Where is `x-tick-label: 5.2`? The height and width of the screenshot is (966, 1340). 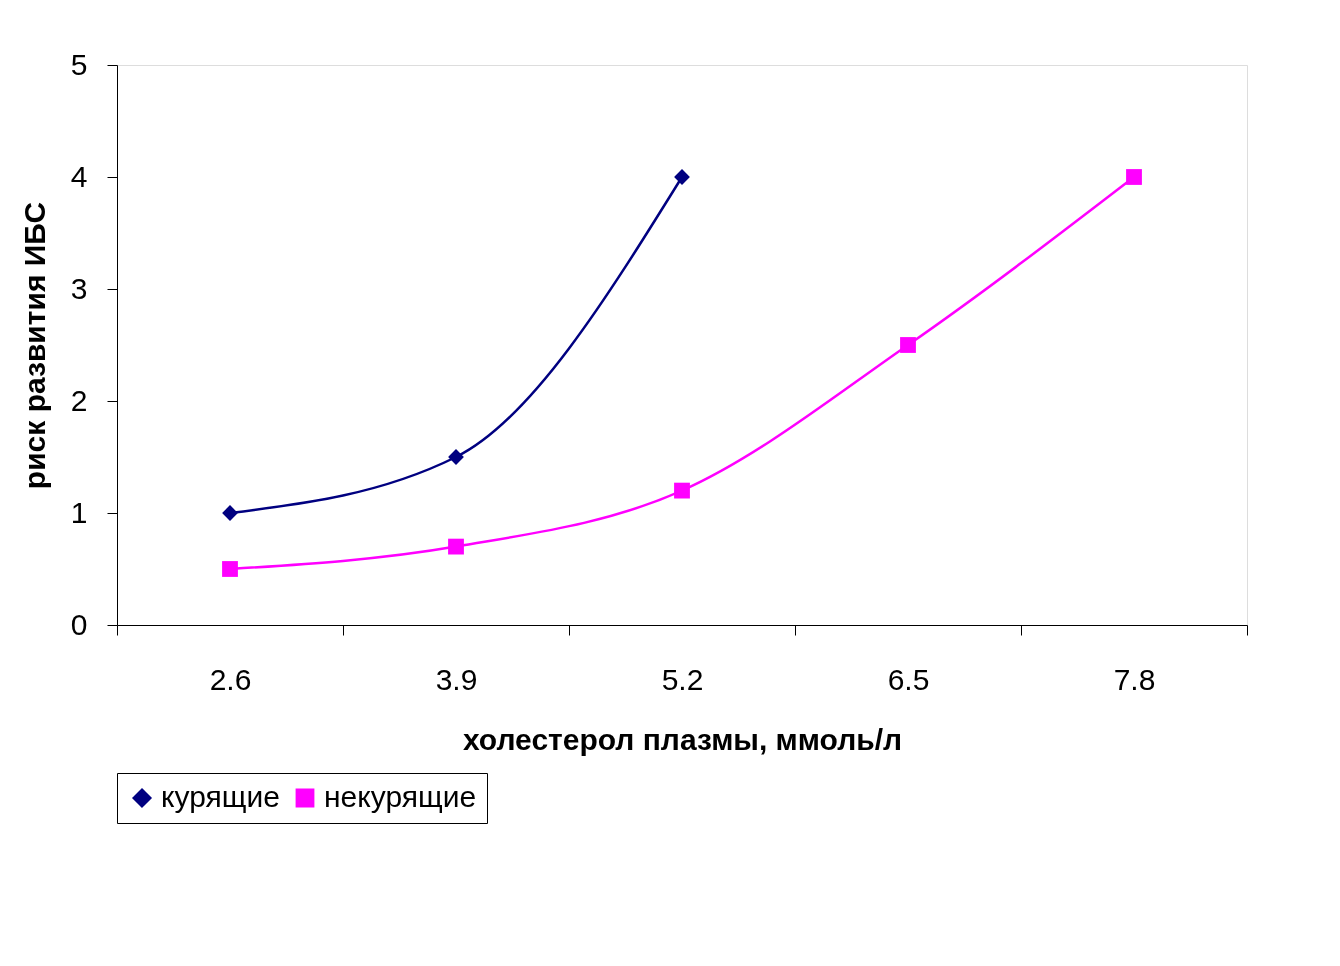 x-tick-label: 5.2 is located at coordinates (682, 679).